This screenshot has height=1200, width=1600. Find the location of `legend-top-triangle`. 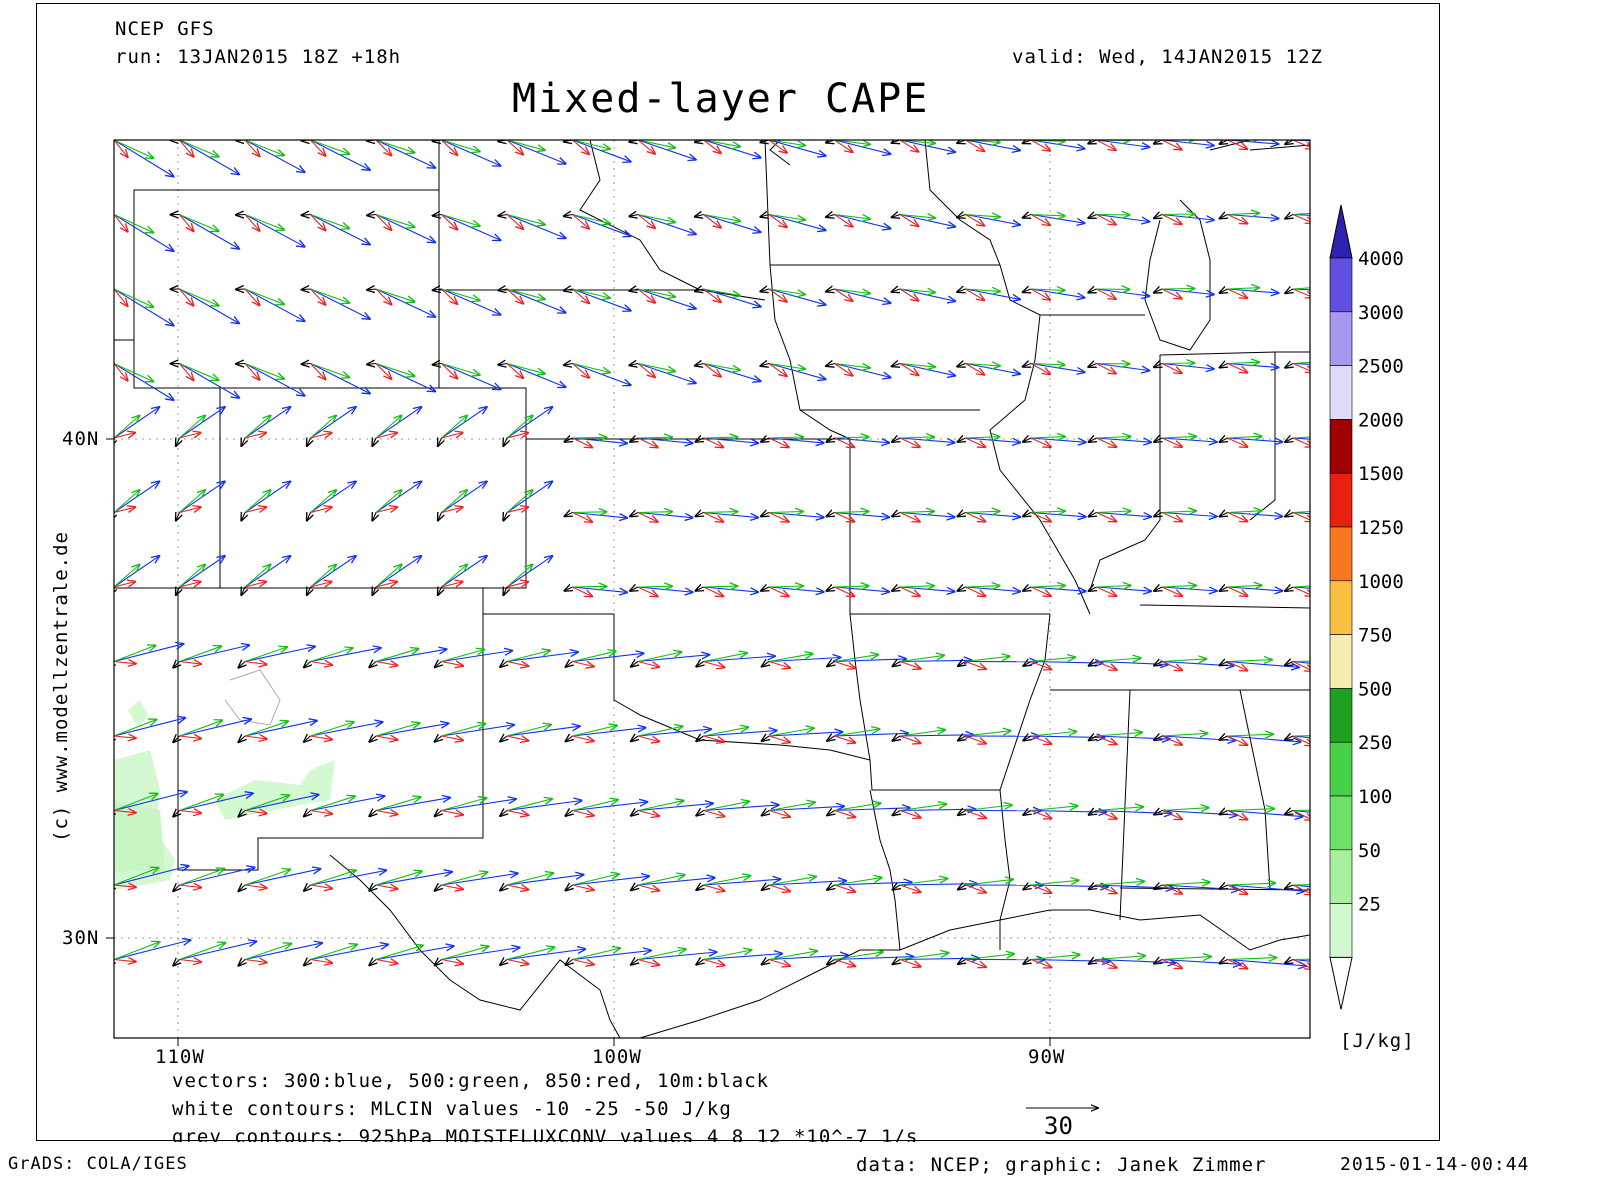

legend-top-triangle is located at coordinates (1341, 231).